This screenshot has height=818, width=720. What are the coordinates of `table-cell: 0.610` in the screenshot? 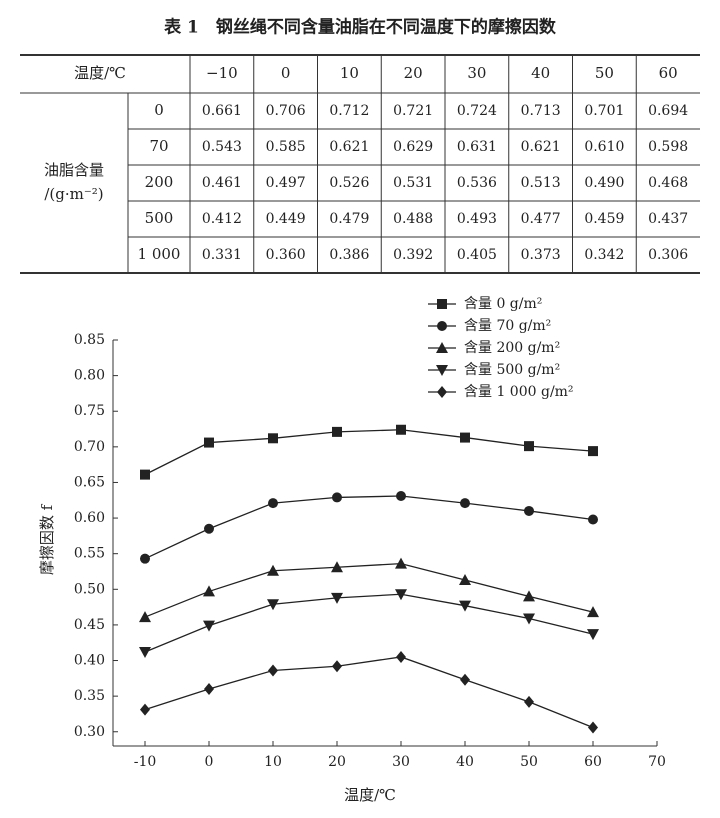 It's located at (604, 147).